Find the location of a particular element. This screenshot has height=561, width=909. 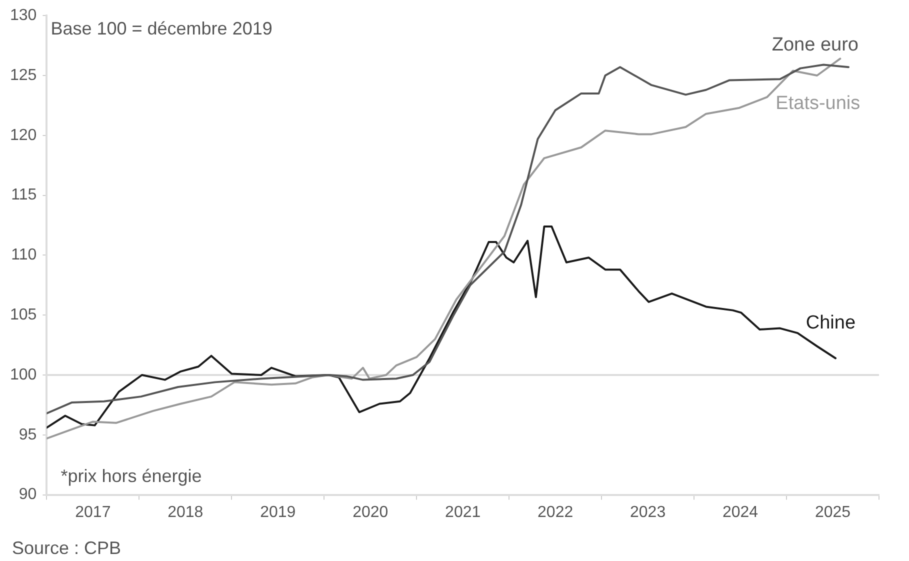

y-tick-label: 105 is located at coordinates (23, 315).